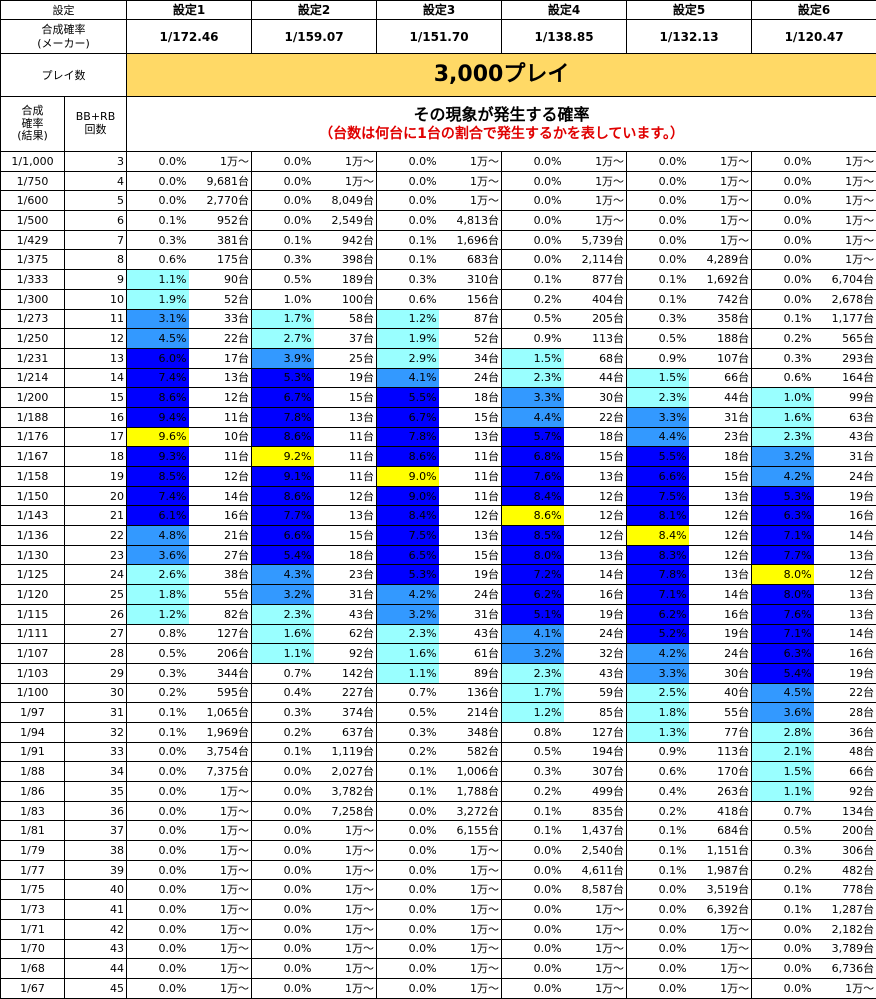 The height and width of the screenshot is (999, 876). I want to click on machine-count-cell: 742台, so click(720, 299).